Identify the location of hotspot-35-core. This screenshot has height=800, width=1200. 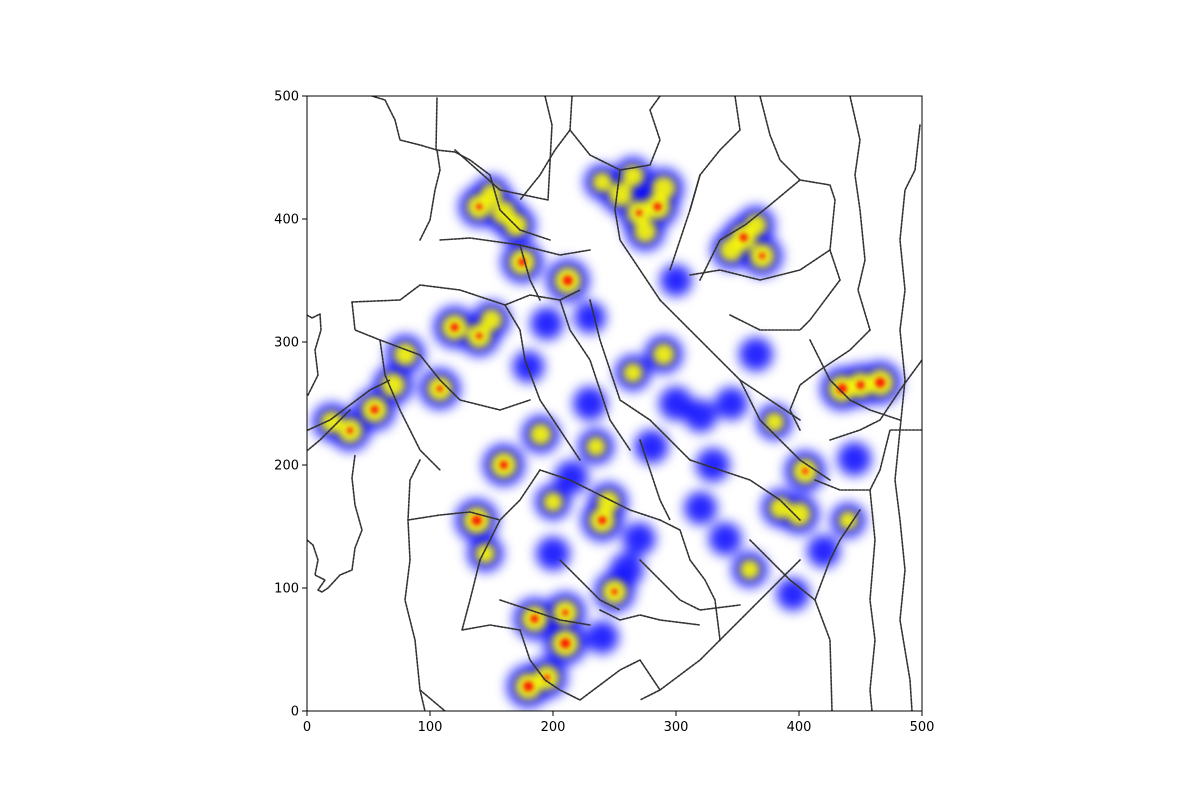
(602, 520).